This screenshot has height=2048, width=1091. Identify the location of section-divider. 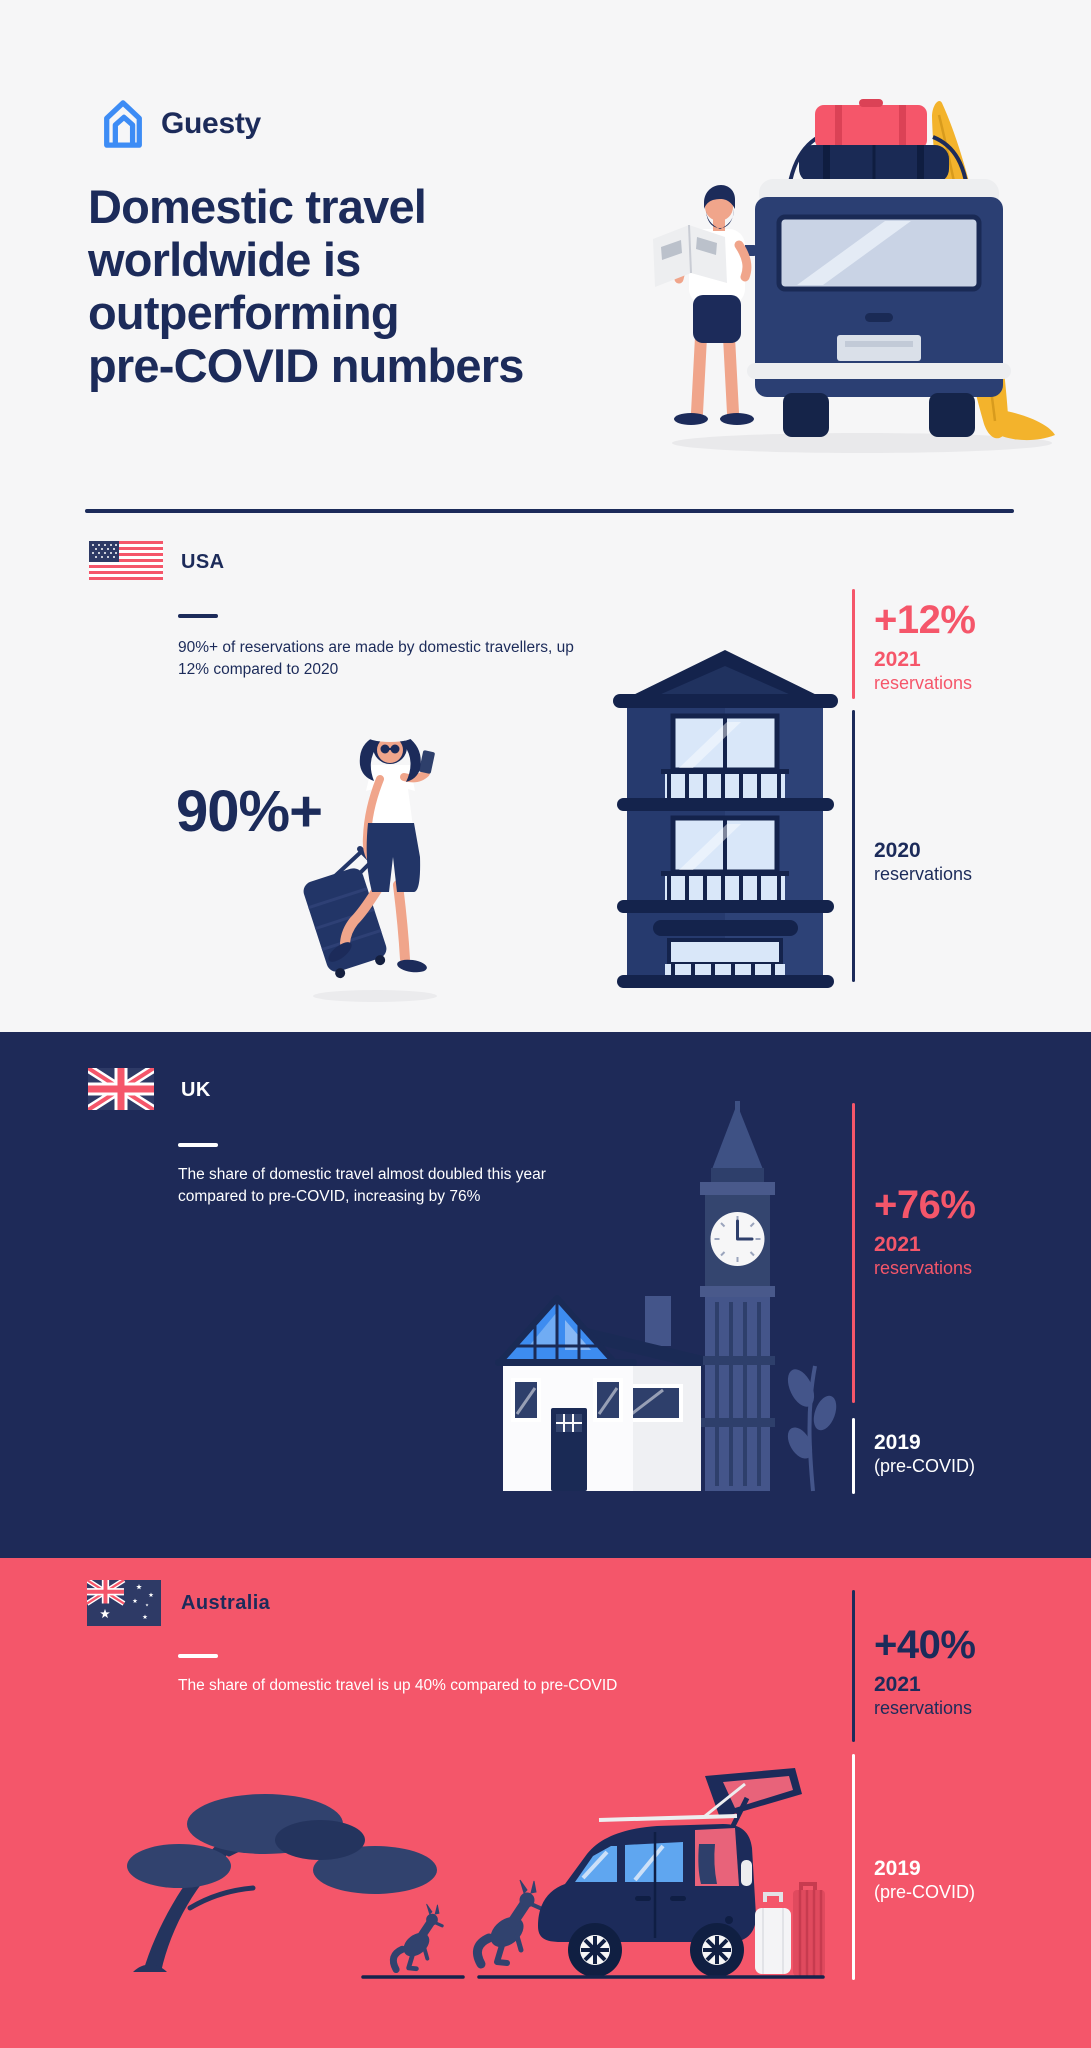
(549, 511).